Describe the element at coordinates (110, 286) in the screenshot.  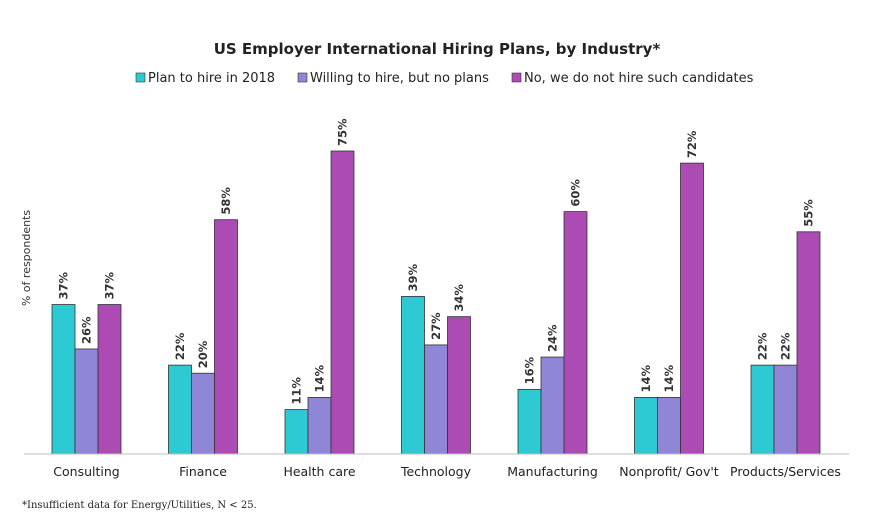
I see `data-label-consulting-no-we-do-not-hire-such-candidates: 37%` at that location.